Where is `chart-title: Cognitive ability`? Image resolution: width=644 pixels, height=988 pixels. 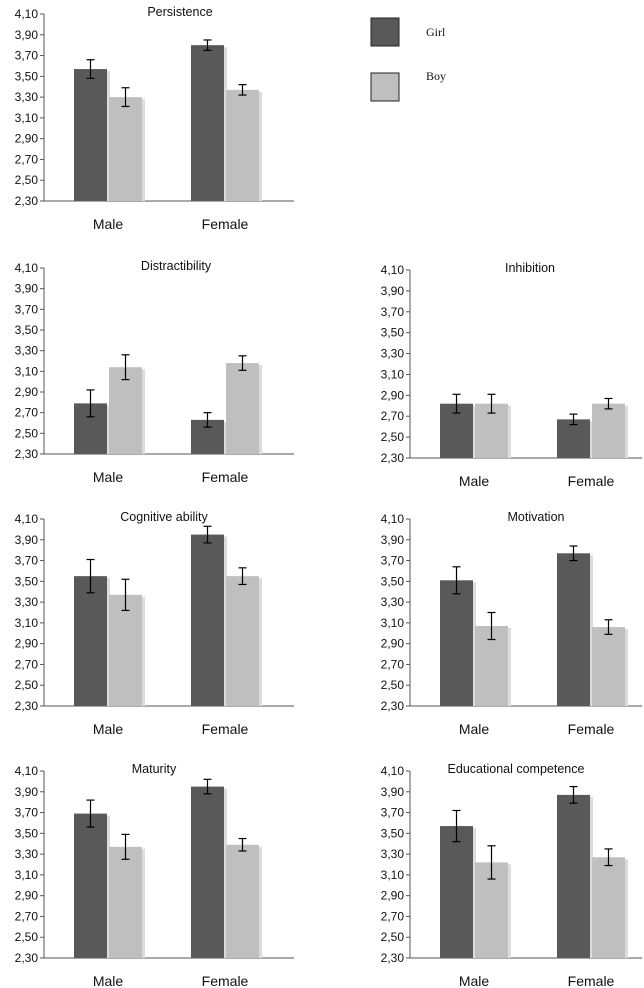 chart-title: Cognitive ability is located at coordinates (164, 517).